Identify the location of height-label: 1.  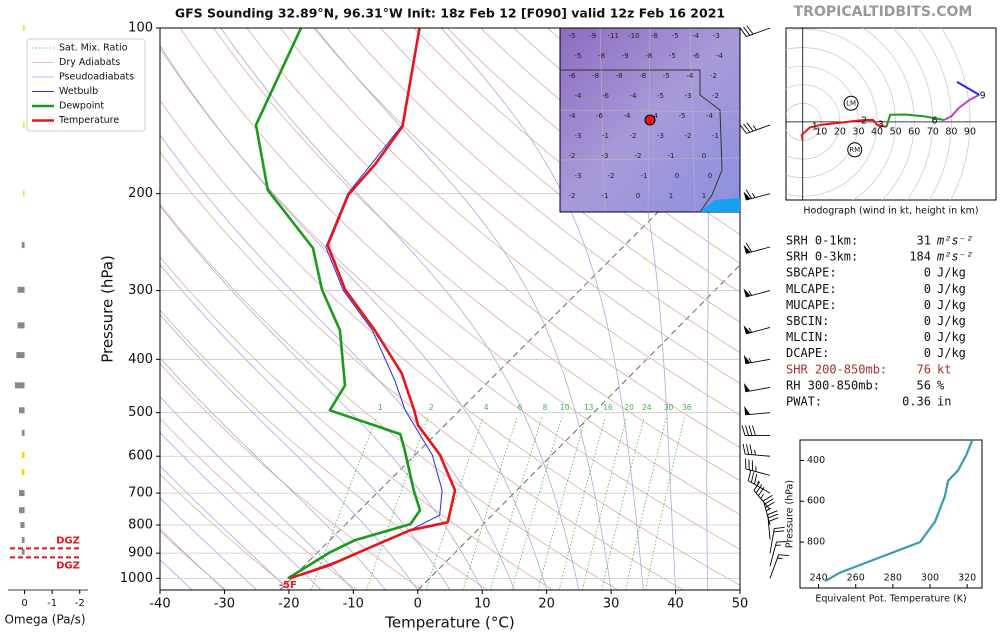
(815, 126).